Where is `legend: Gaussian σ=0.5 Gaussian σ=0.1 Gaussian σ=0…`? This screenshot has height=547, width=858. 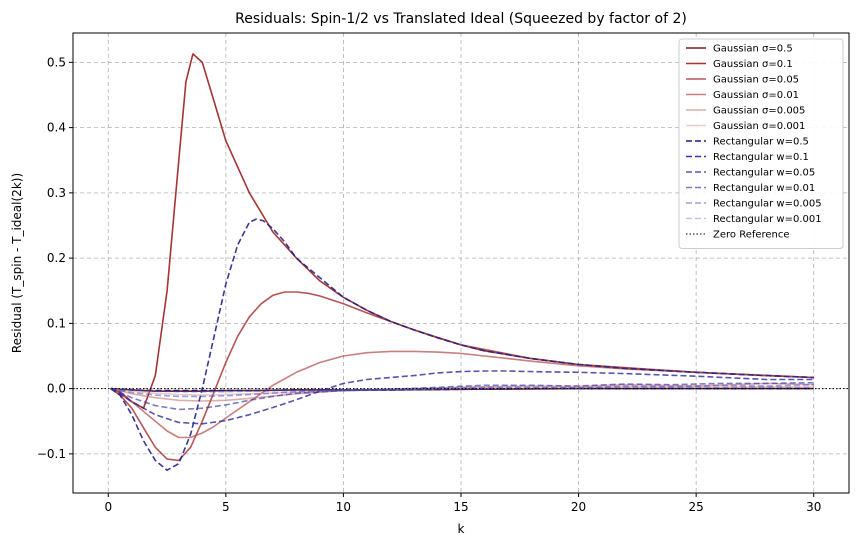 legend: Gaussian σ=0.5 Gaussian σ=0.1 Gaussian σ=0… is located at coordinates (761, 143).